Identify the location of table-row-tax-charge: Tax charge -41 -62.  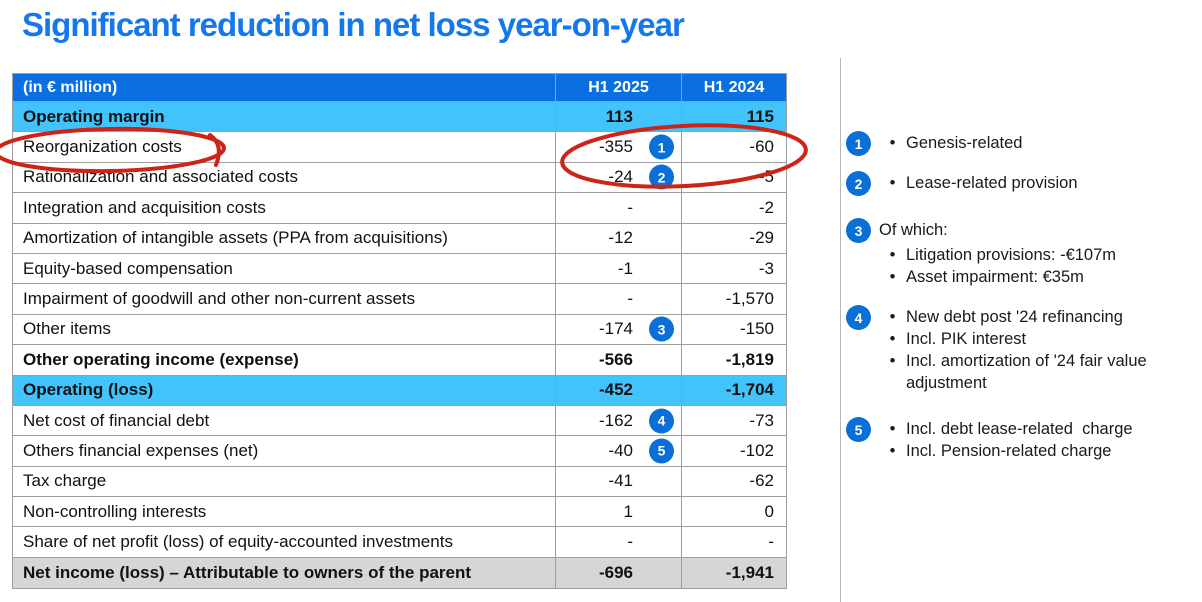
(399, 482).